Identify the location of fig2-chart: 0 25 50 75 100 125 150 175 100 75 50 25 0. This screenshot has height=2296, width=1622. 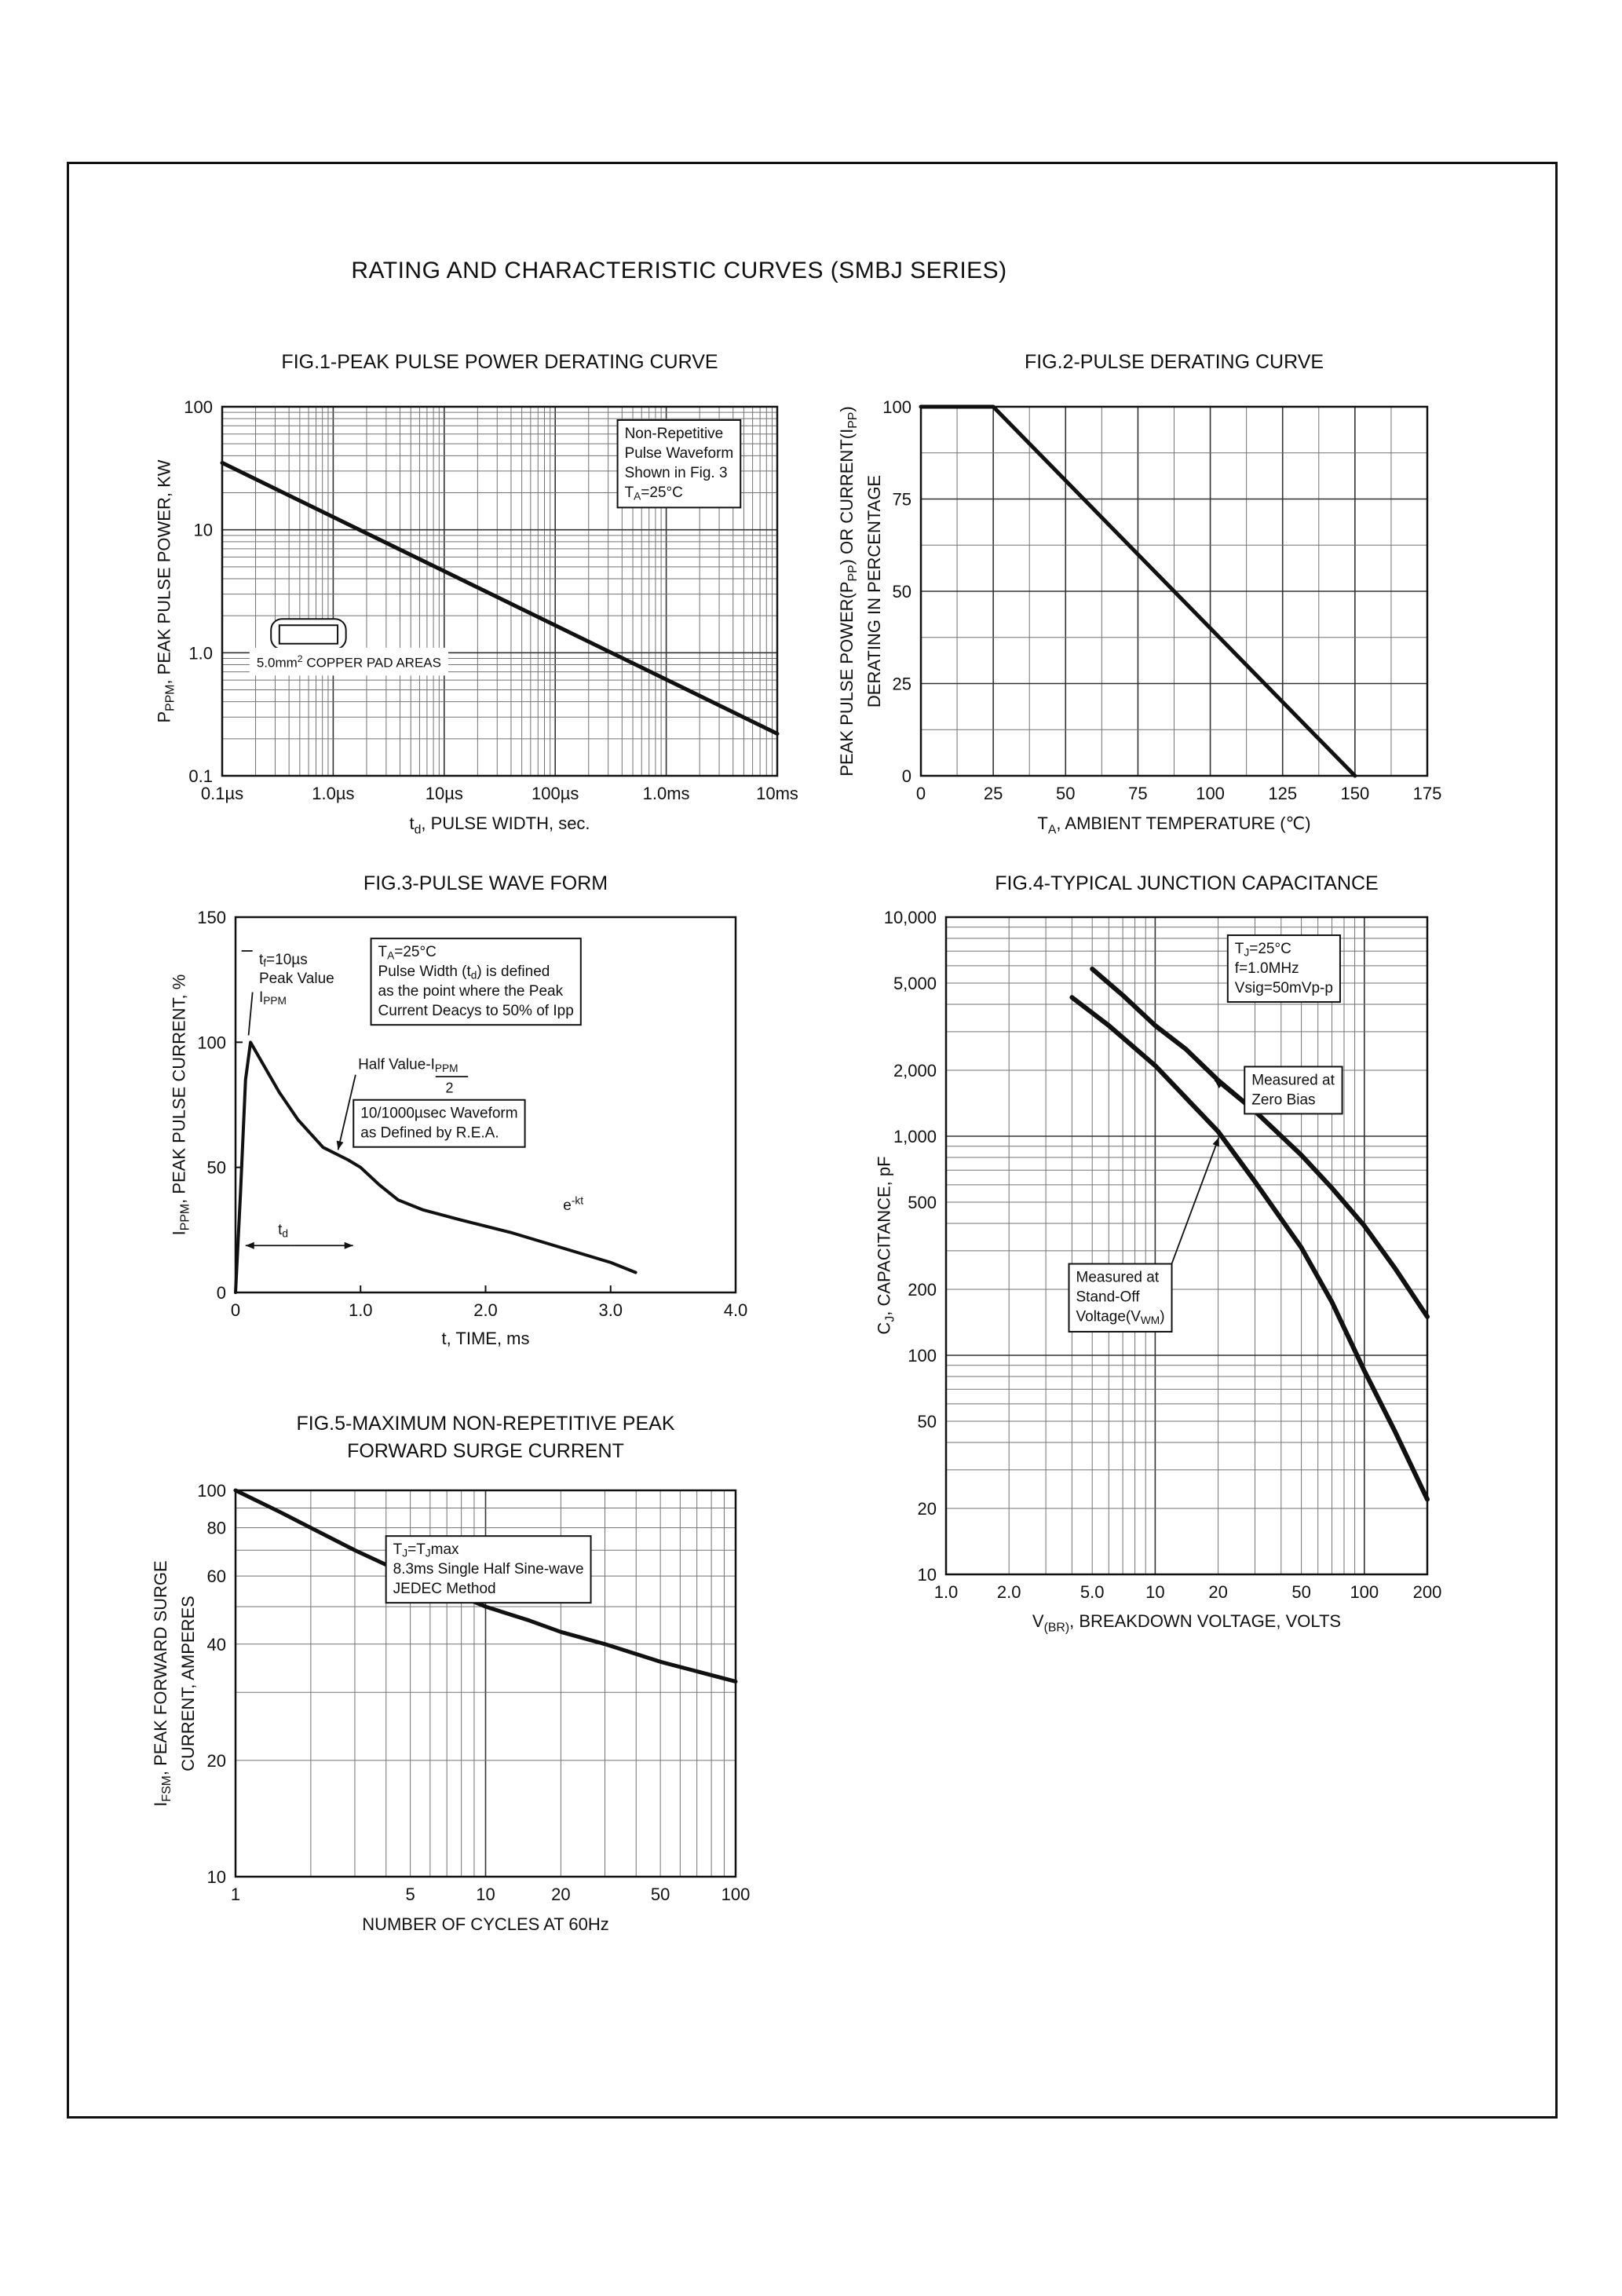
(1161, 600).